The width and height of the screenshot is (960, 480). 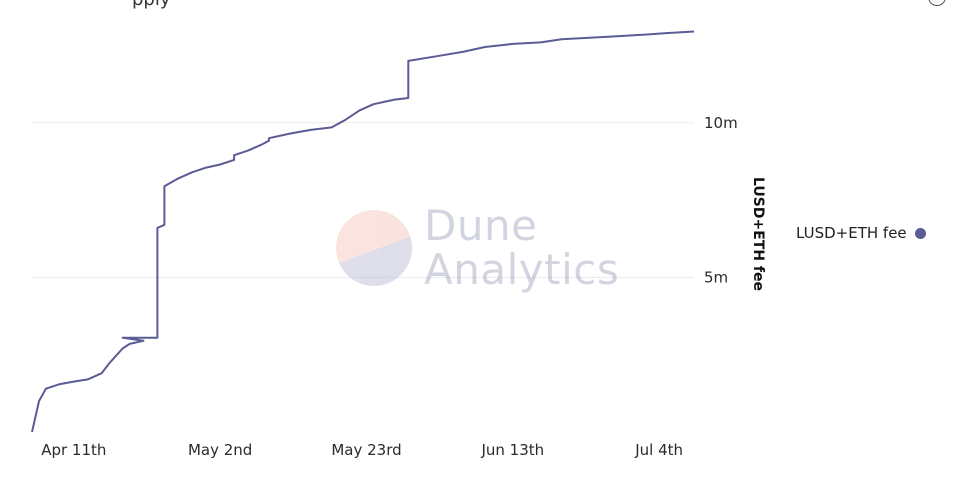 What do you see at coordinates (716, 277) in the screenshot?
I see `y-tick-label-0: 5m` at bounding box center [716, 277].